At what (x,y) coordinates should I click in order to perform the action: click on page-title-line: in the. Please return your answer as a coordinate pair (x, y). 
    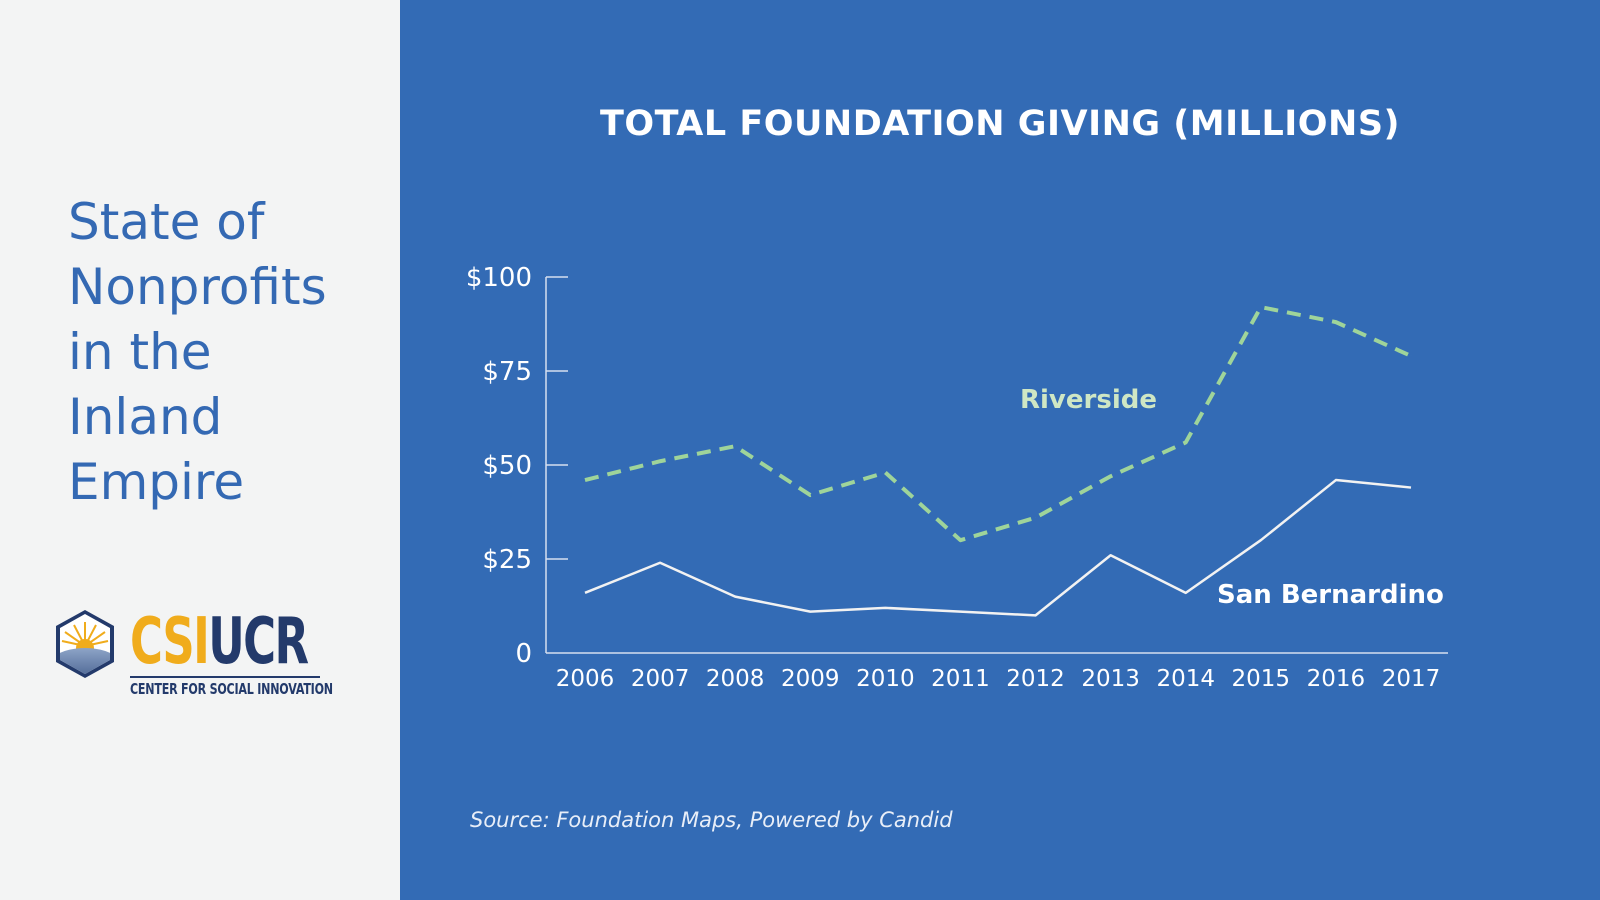
    Looking at the image, I should click on (140, 352).